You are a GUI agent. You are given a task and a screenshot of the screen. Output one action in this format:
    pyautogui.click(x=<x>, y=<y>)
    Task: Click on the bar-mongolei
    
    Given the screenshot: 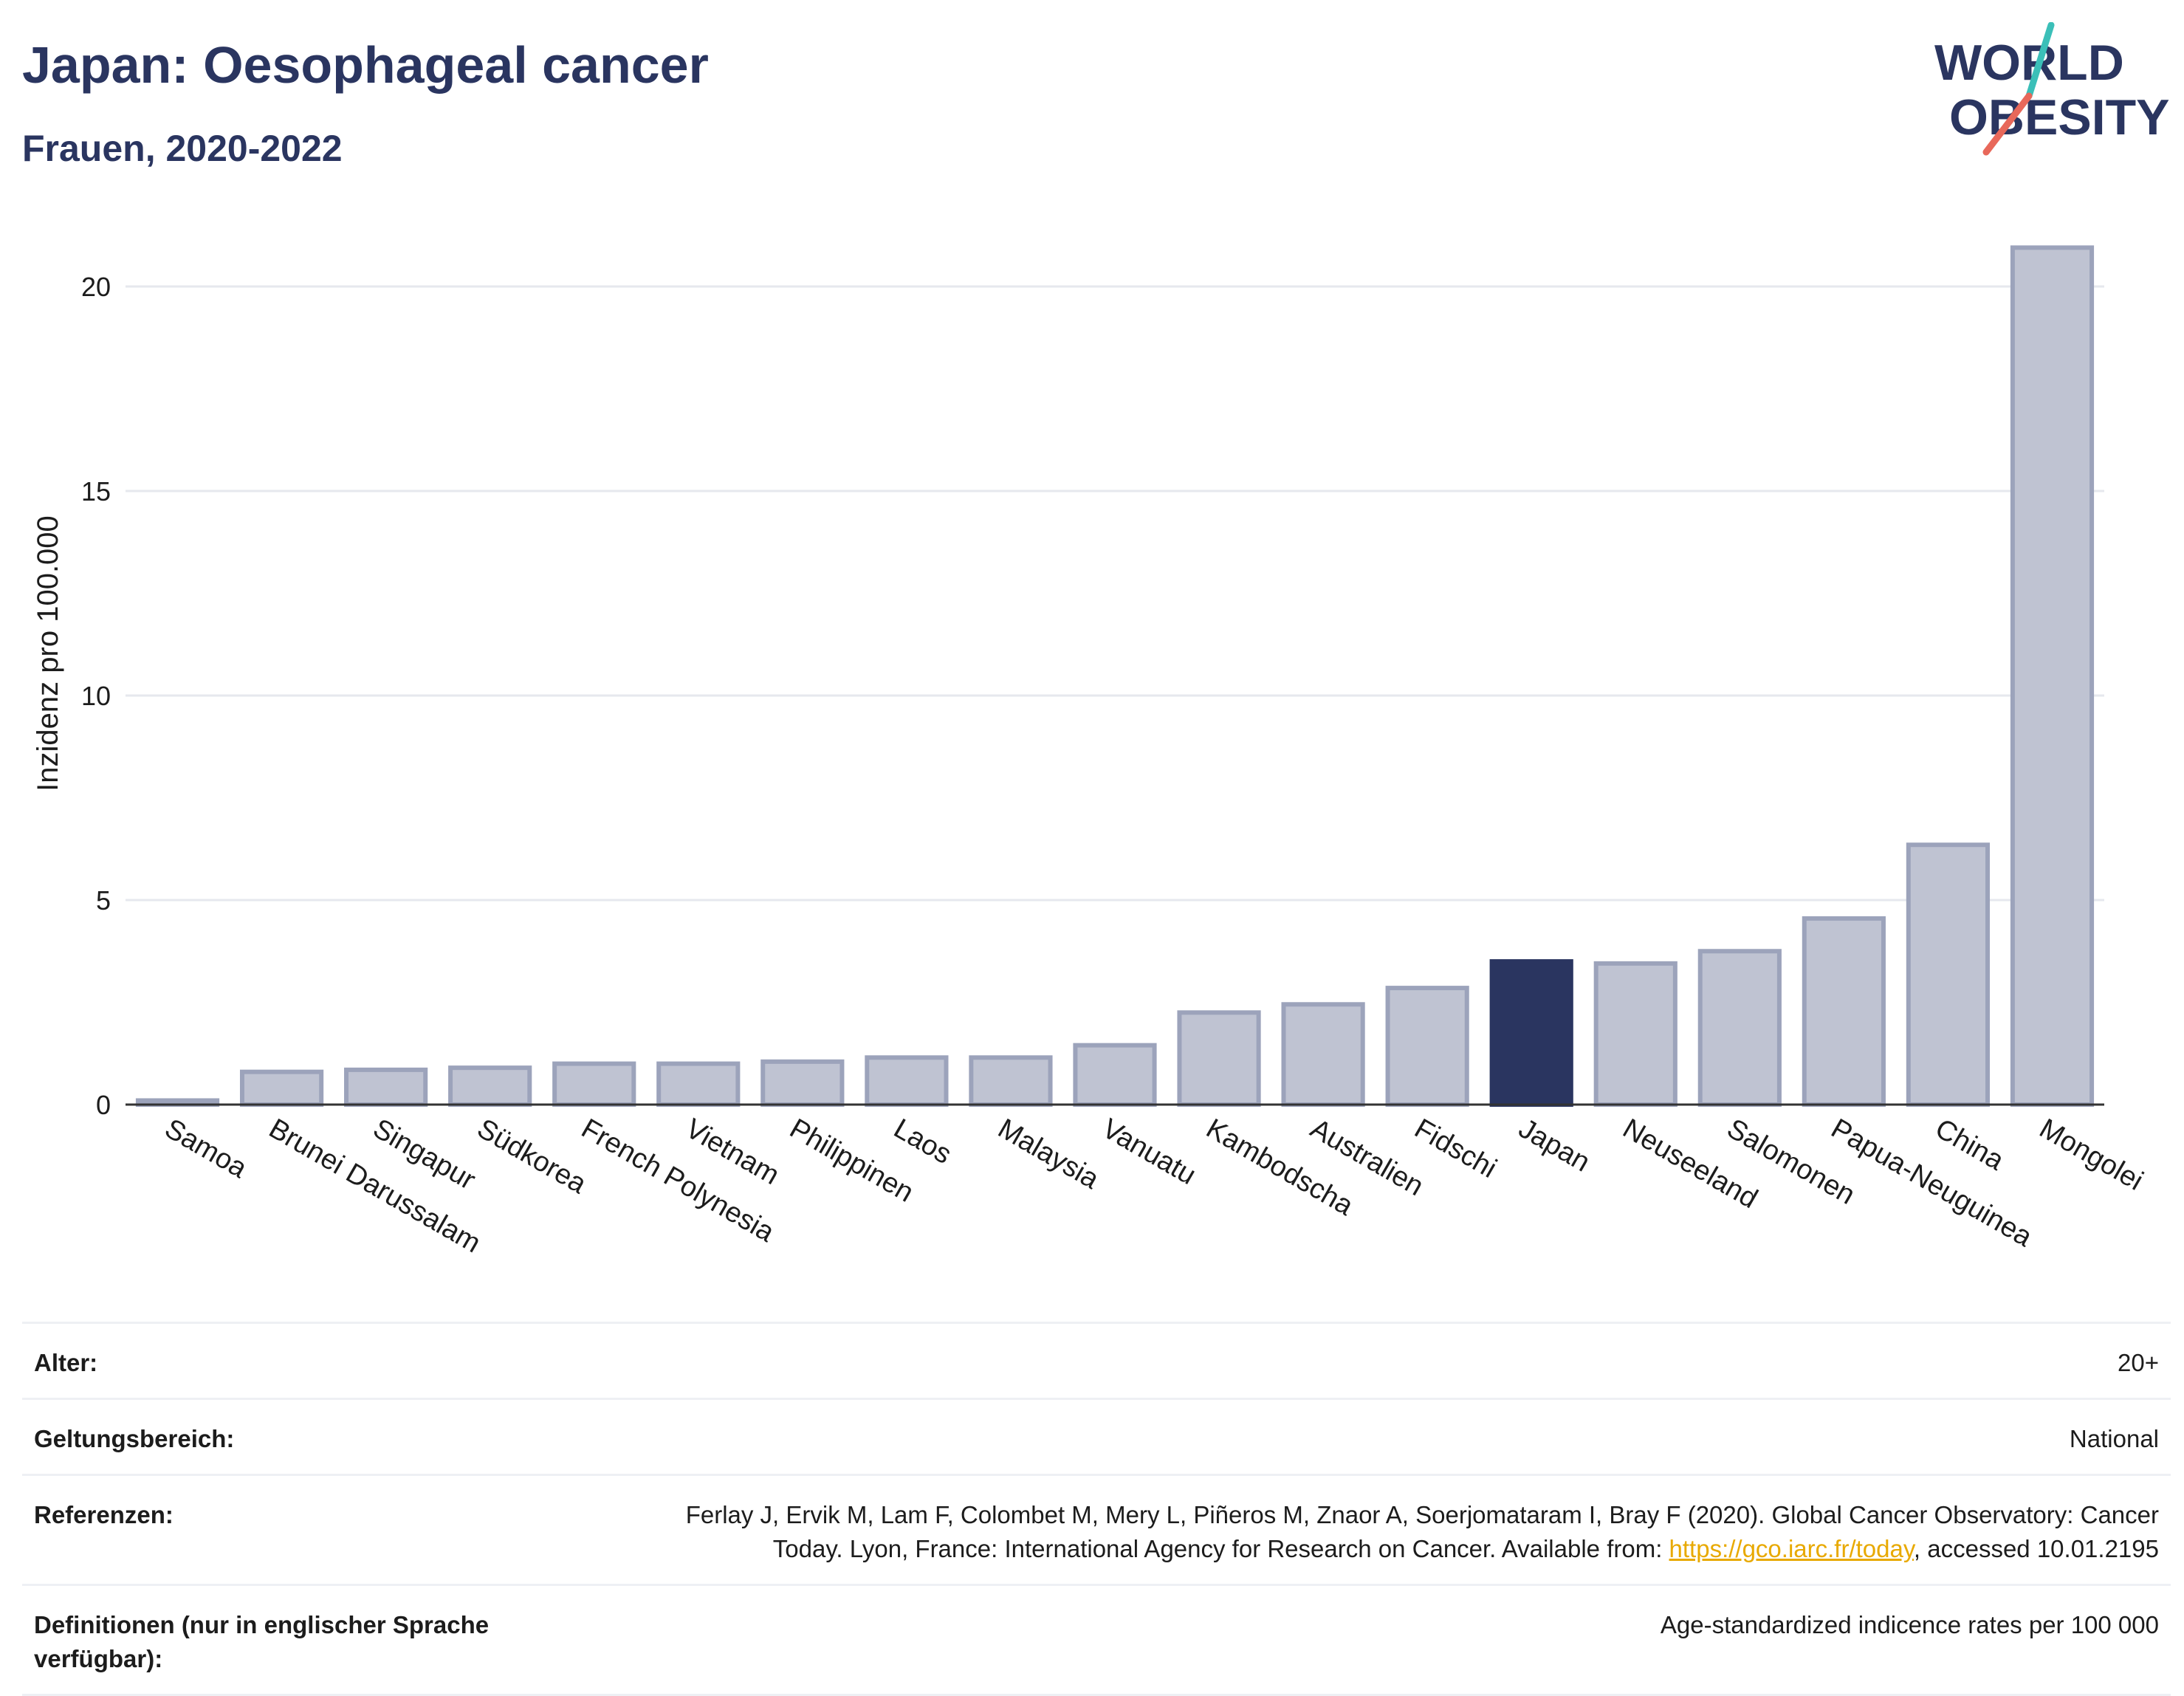 What is the action you would take?
    pyautogui.click(x=2052, y=676)
    